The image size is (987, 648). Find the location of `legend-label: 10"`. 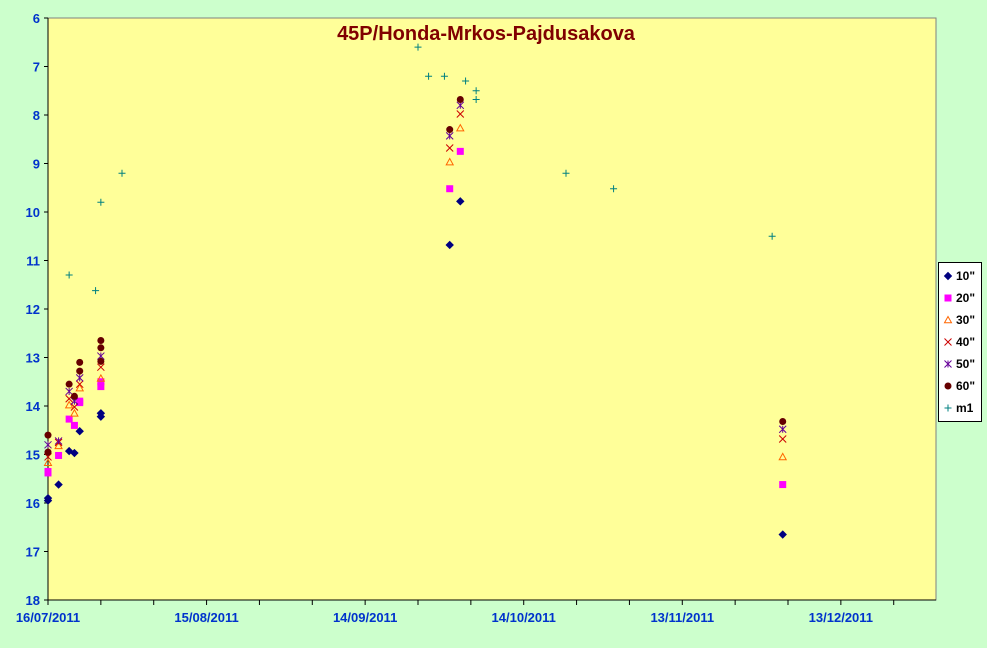

legend-label: 10" is located at coordinates (966, 276).